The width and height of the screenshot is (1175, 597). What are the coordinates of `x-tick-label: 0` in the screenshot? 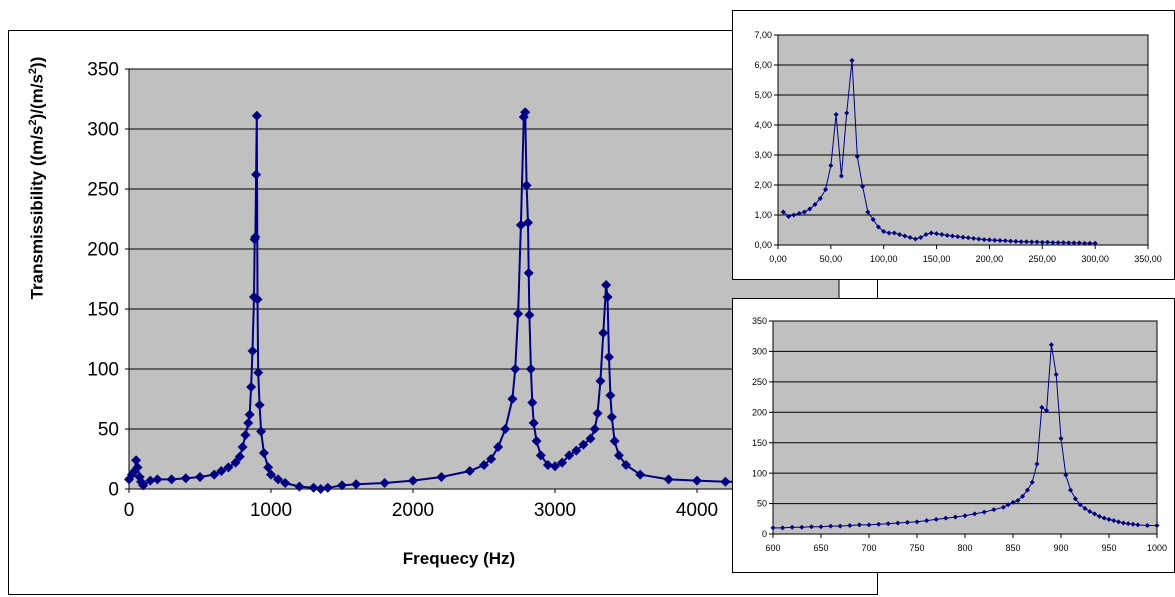 It's located at (129, 510).